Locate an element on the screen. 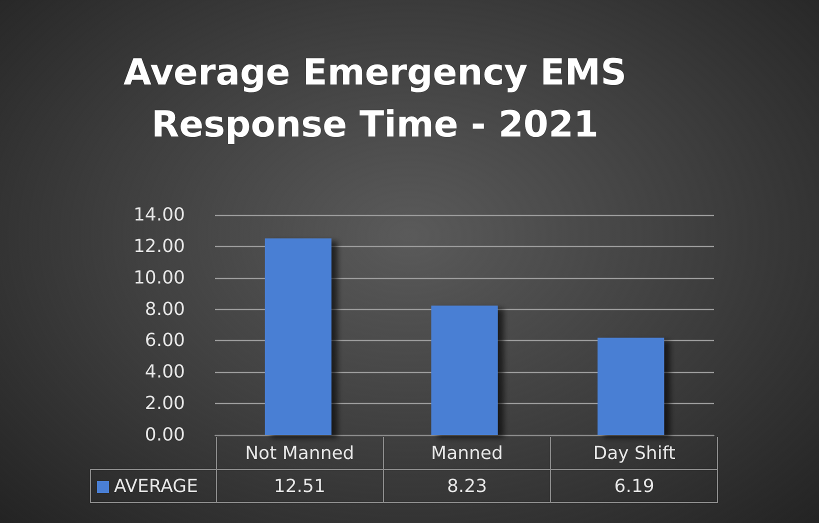 This screenshot has width=819, height=523. x-tick-label: Manned is located at coordinates (467, 453).